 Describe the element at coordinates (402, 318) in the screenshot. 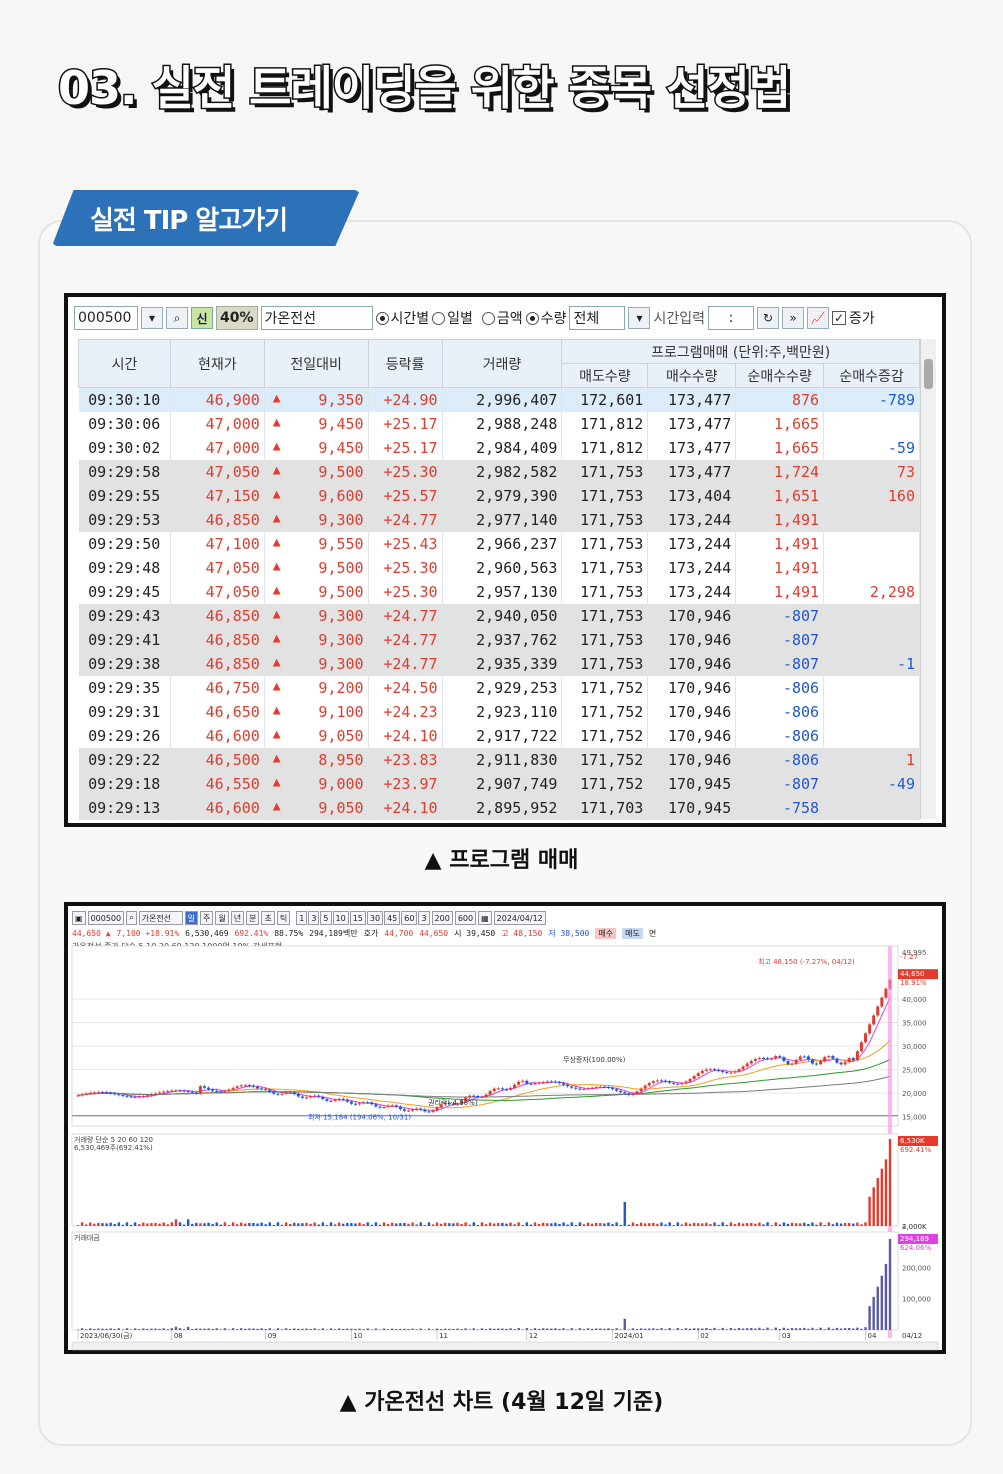

I see `radio-time: 시간별` at that location.